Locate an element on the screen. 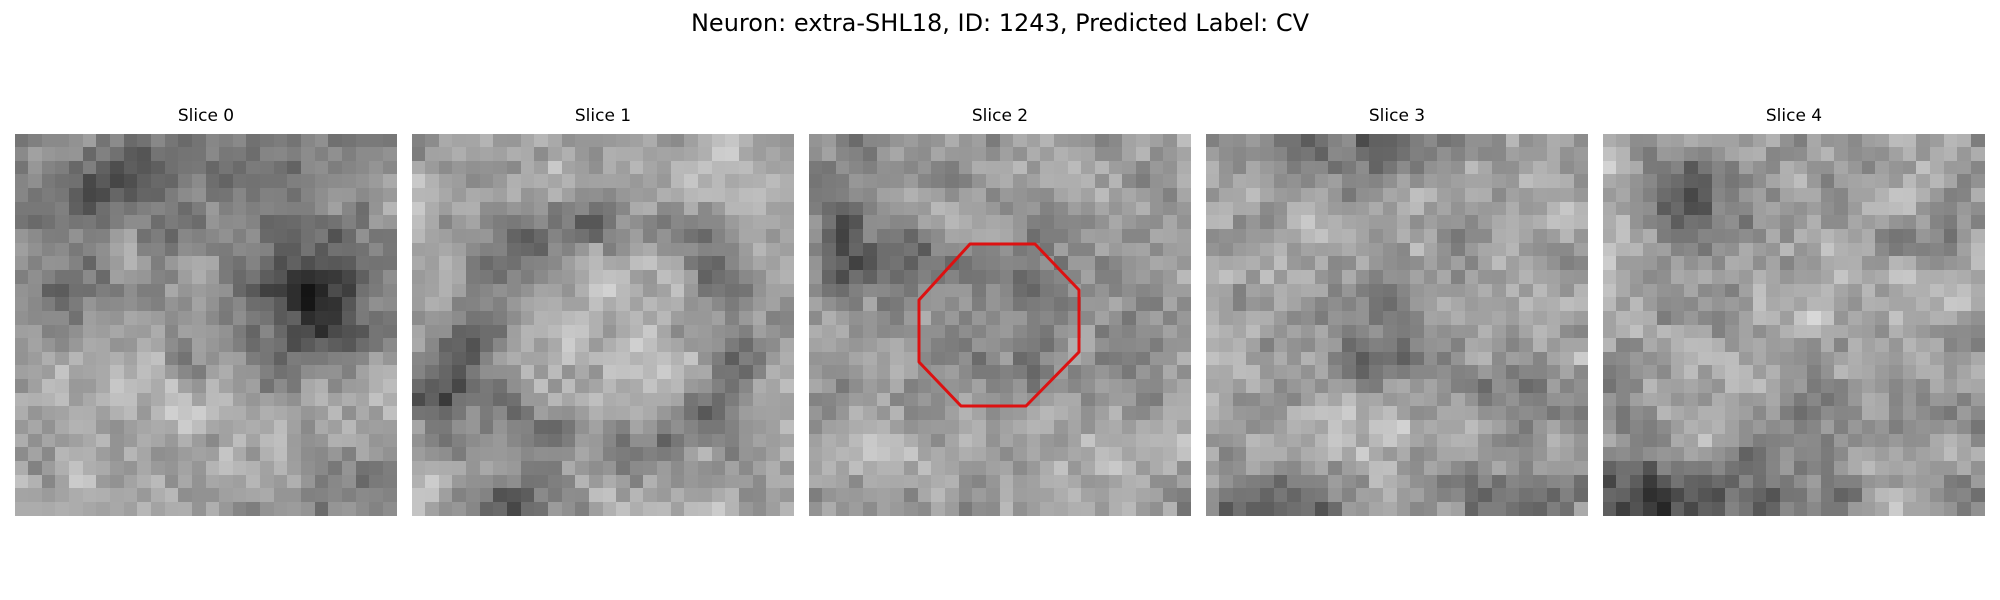  slice-title-2: Slice 2 is located at coordinates (1000, 116).